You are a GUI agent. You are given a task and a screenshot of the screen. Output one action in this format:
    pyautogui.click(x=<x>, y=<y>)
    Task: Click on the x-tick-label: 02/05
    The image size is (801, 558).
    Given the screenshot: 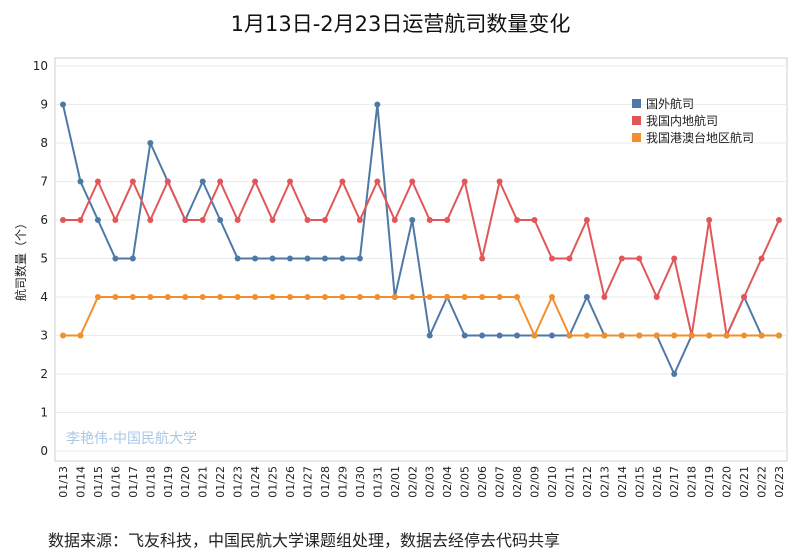 What is the action you would take?
    pyautogui.click(x=465, y=482)
    